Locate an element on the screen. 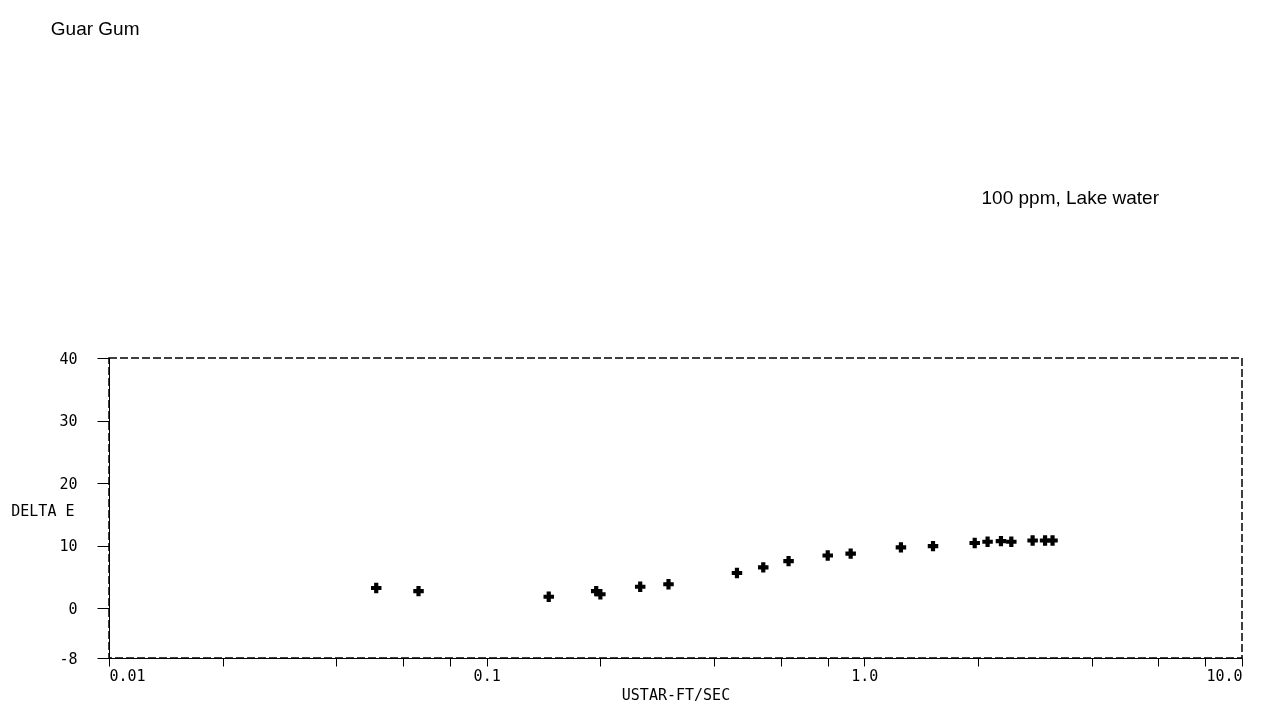 The image size is (1273, 717). y-tick-label: 10 is located at coordinates (68, 546).